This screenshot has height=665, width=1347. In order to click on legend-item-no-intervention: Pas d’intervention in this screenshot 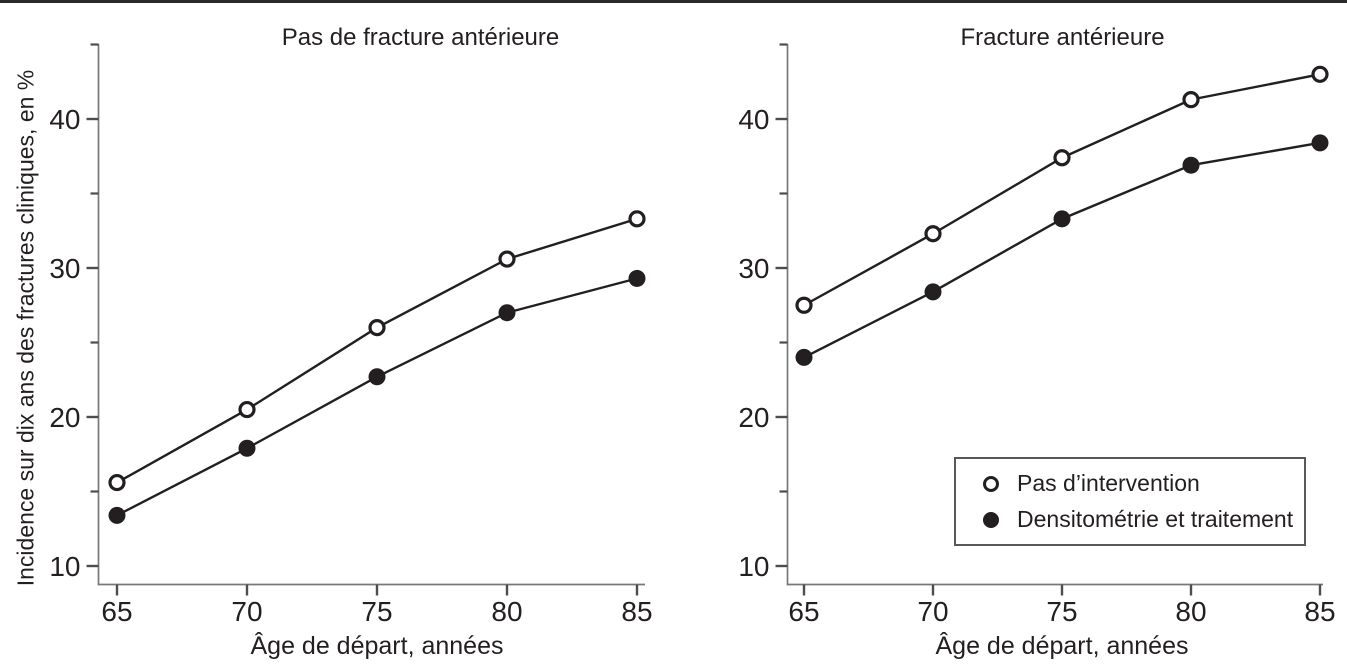, I will do `click(1141, 483)`.